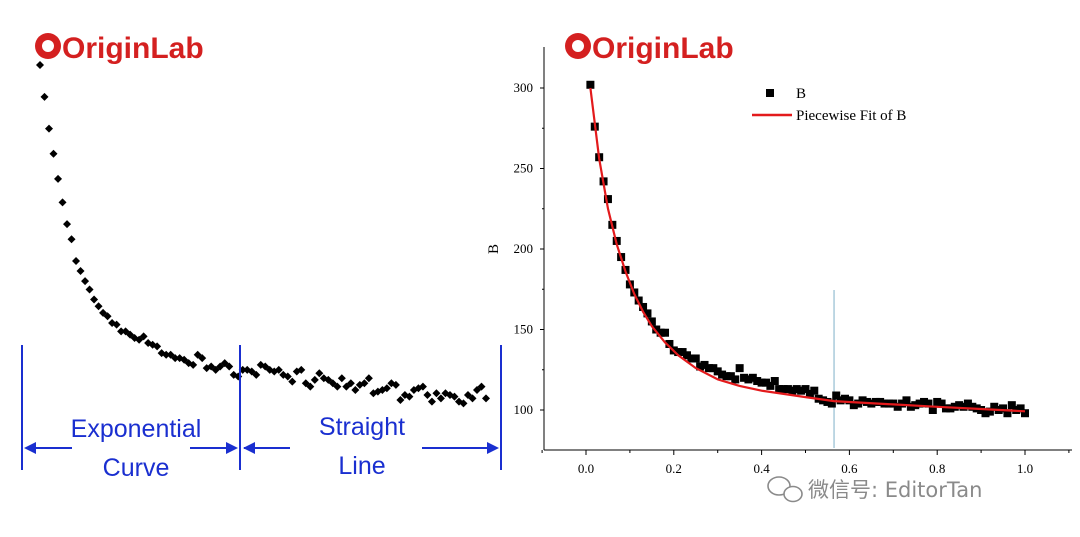  I want to click on originlab-logo-right: OriginLab, so click(649, 48).